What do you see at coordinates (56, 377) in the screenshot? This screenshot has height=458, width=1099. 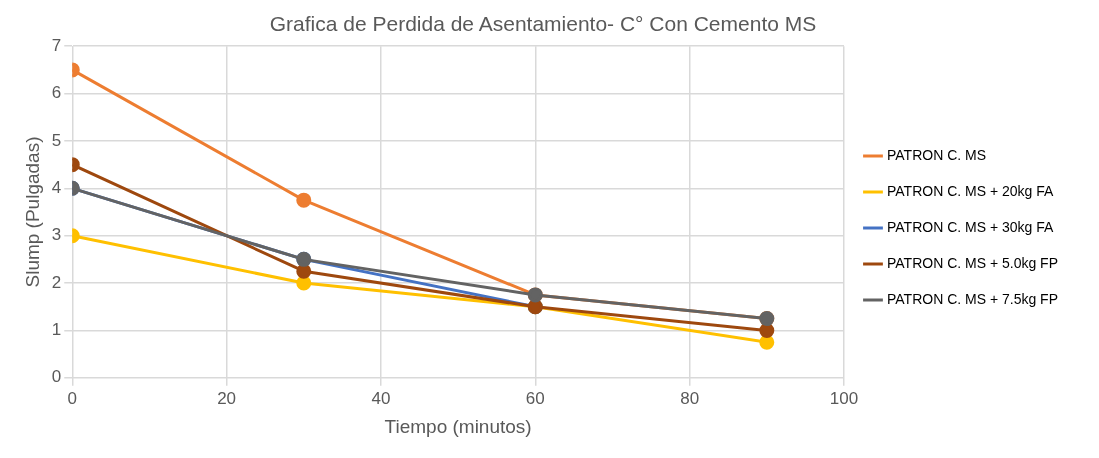 I see `y-tick-label: 0` at bounding box center [56, 377].